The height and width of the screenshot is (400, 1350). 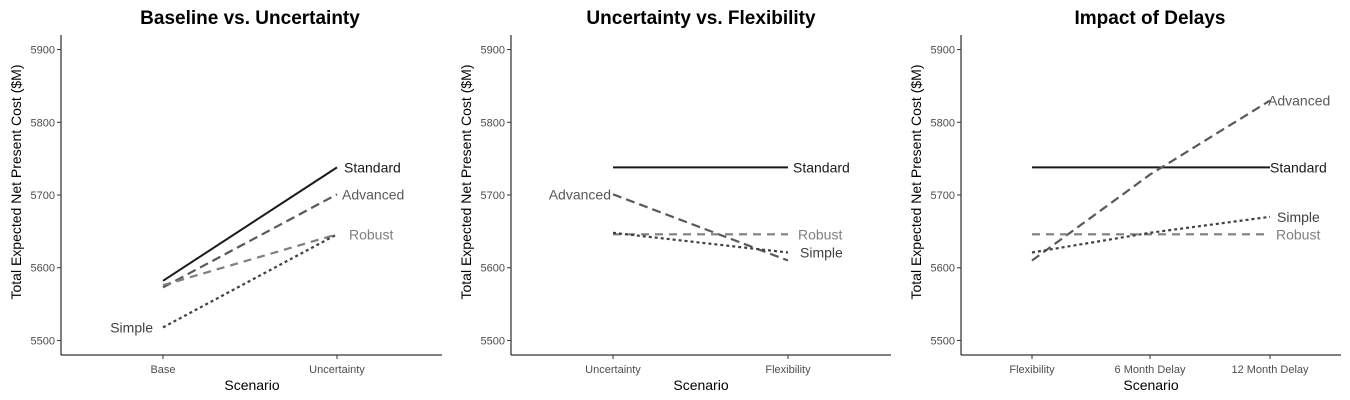 I want to click on chart-title: Uncertainty vs. Flexibility, so click(x=701, y=18).